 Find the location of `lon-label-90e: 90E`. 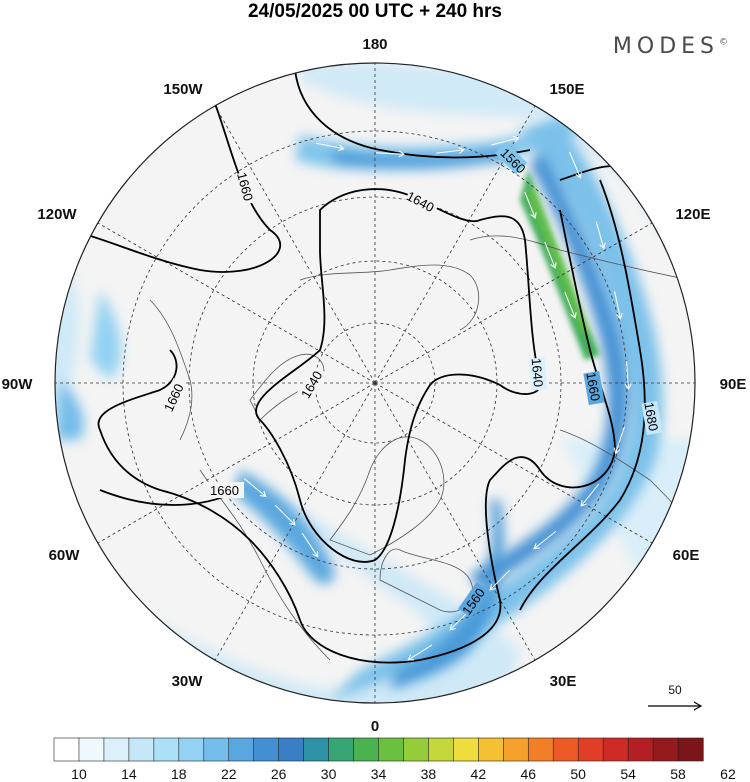

lon-label-90e: 90E is located at coordinates (733, 384).